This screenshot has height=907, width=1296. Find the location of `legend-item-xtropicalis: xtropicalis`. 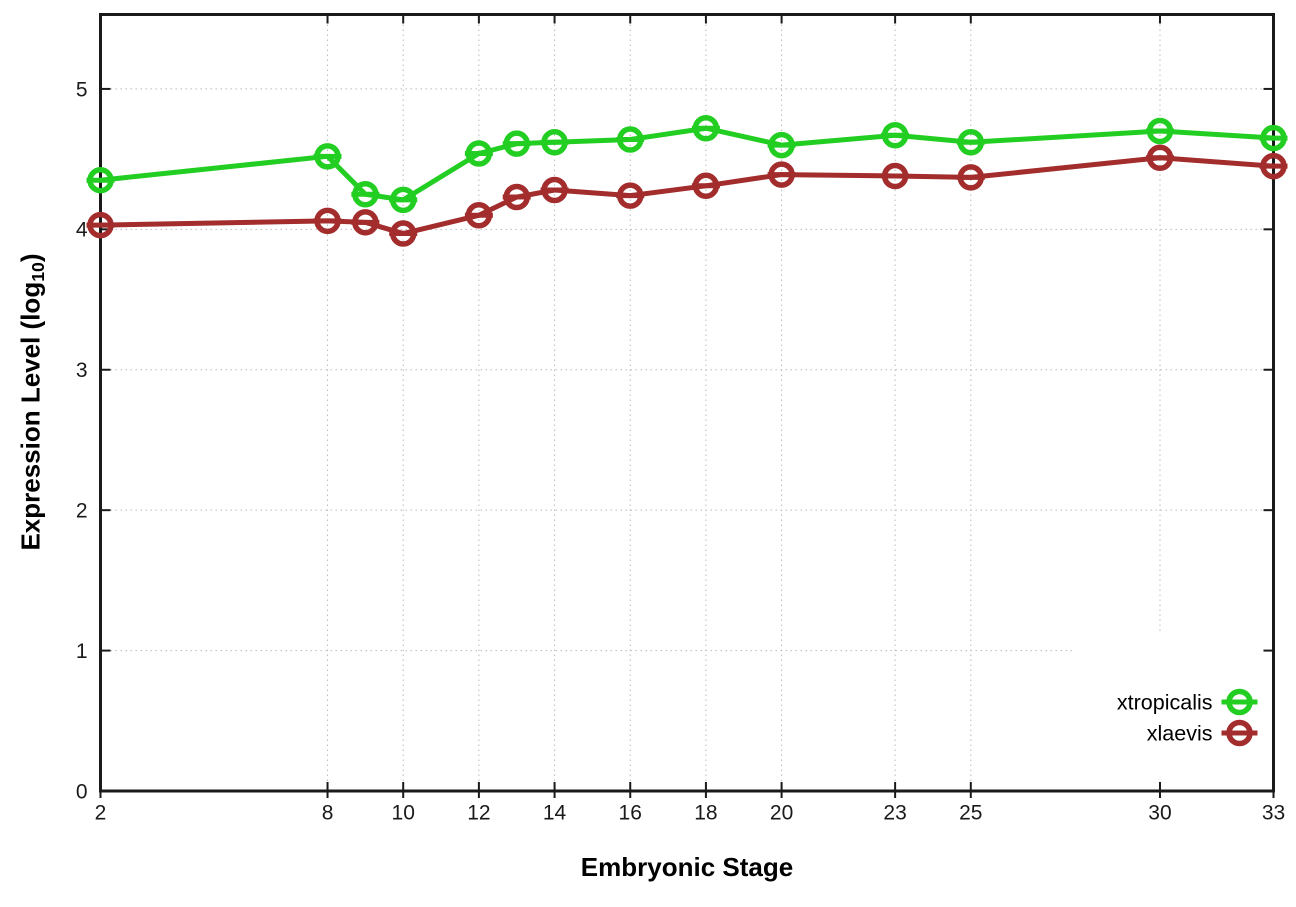

legend-item-xtropicalis: xtropicalis is located at coordinates (1187, 702).